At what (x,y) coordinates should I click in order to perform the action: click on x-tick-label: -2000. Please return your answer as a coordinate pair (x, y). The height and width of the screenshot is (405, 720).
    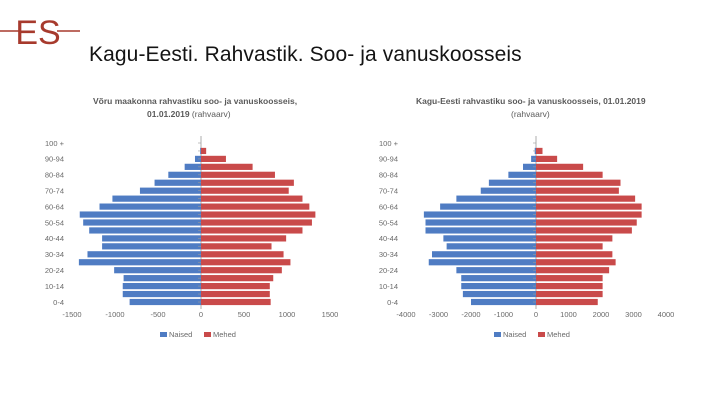
    Looking at the image, I should click on (470, 314).